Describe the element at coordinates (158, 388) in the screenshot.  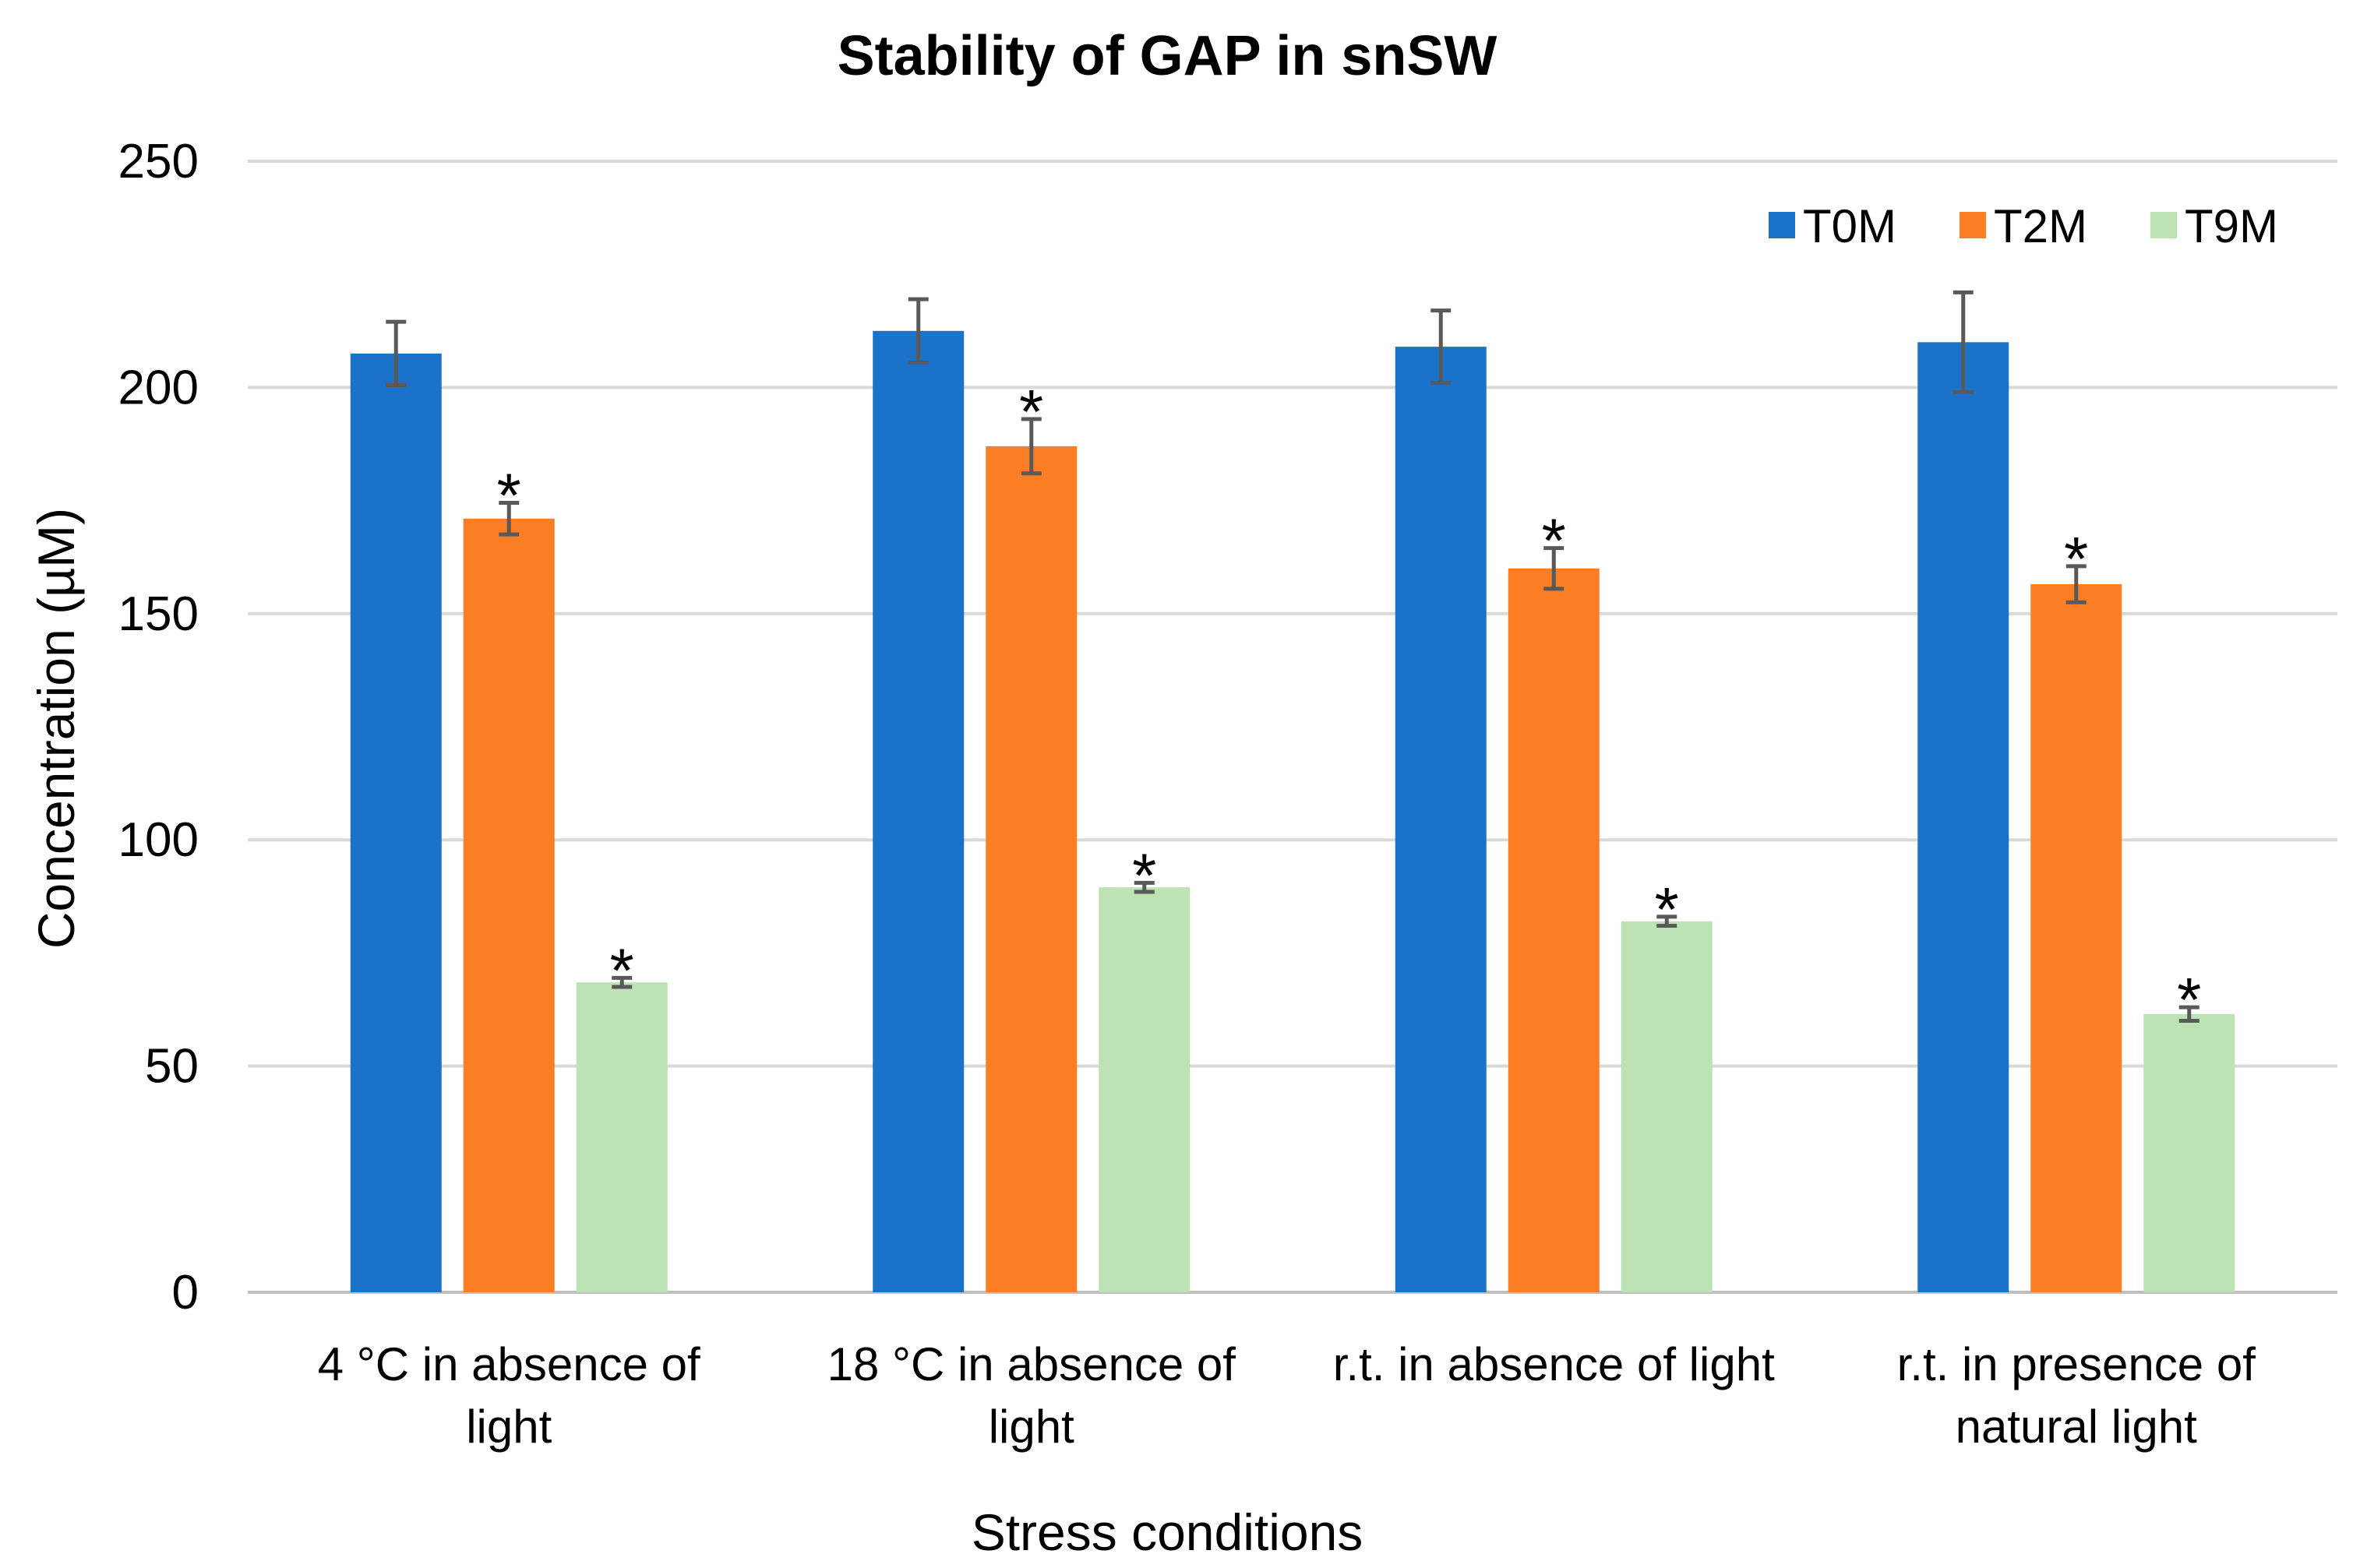
I see `y-tick-label: 200` at that location.